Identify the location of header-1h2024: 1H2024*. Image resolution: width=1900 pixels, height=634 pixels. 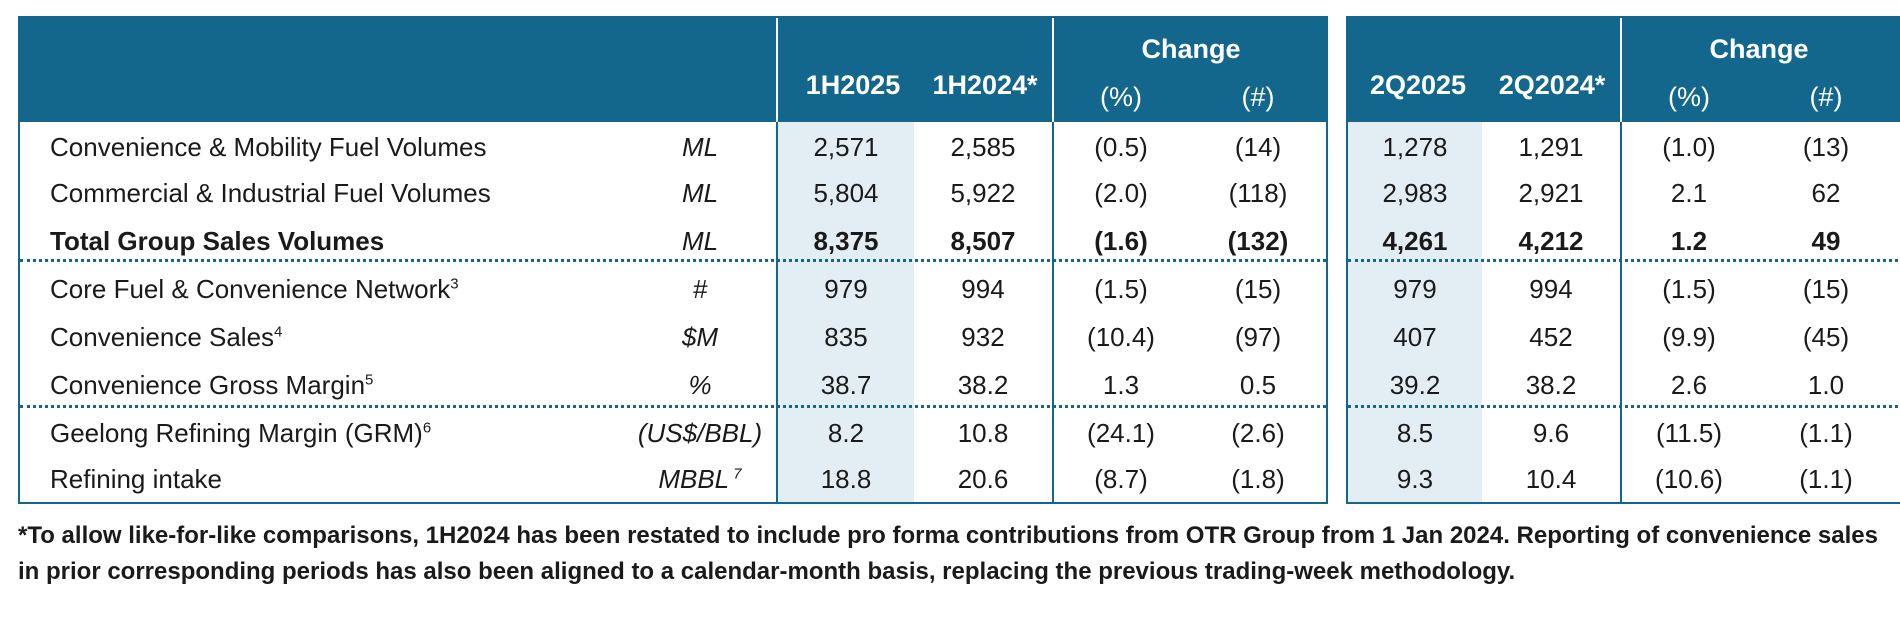
(985, 85).